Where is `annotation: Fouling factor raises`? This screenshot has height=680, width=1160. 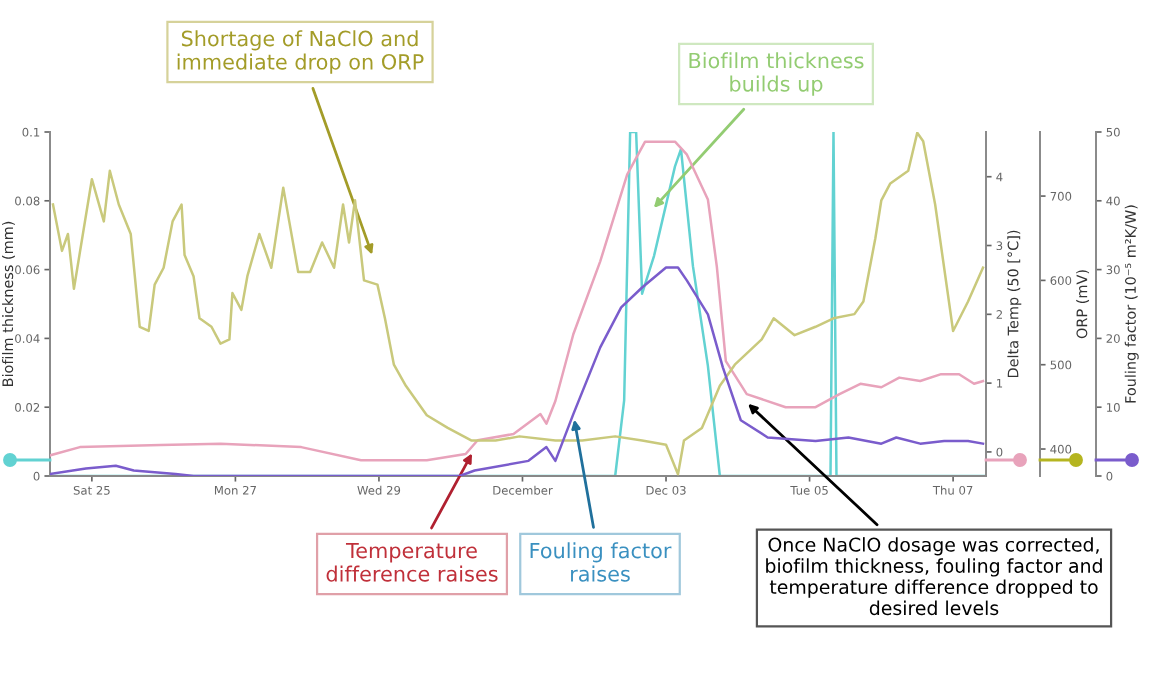
annotation: Fouling factor raises is located at coordinates (601, 562).